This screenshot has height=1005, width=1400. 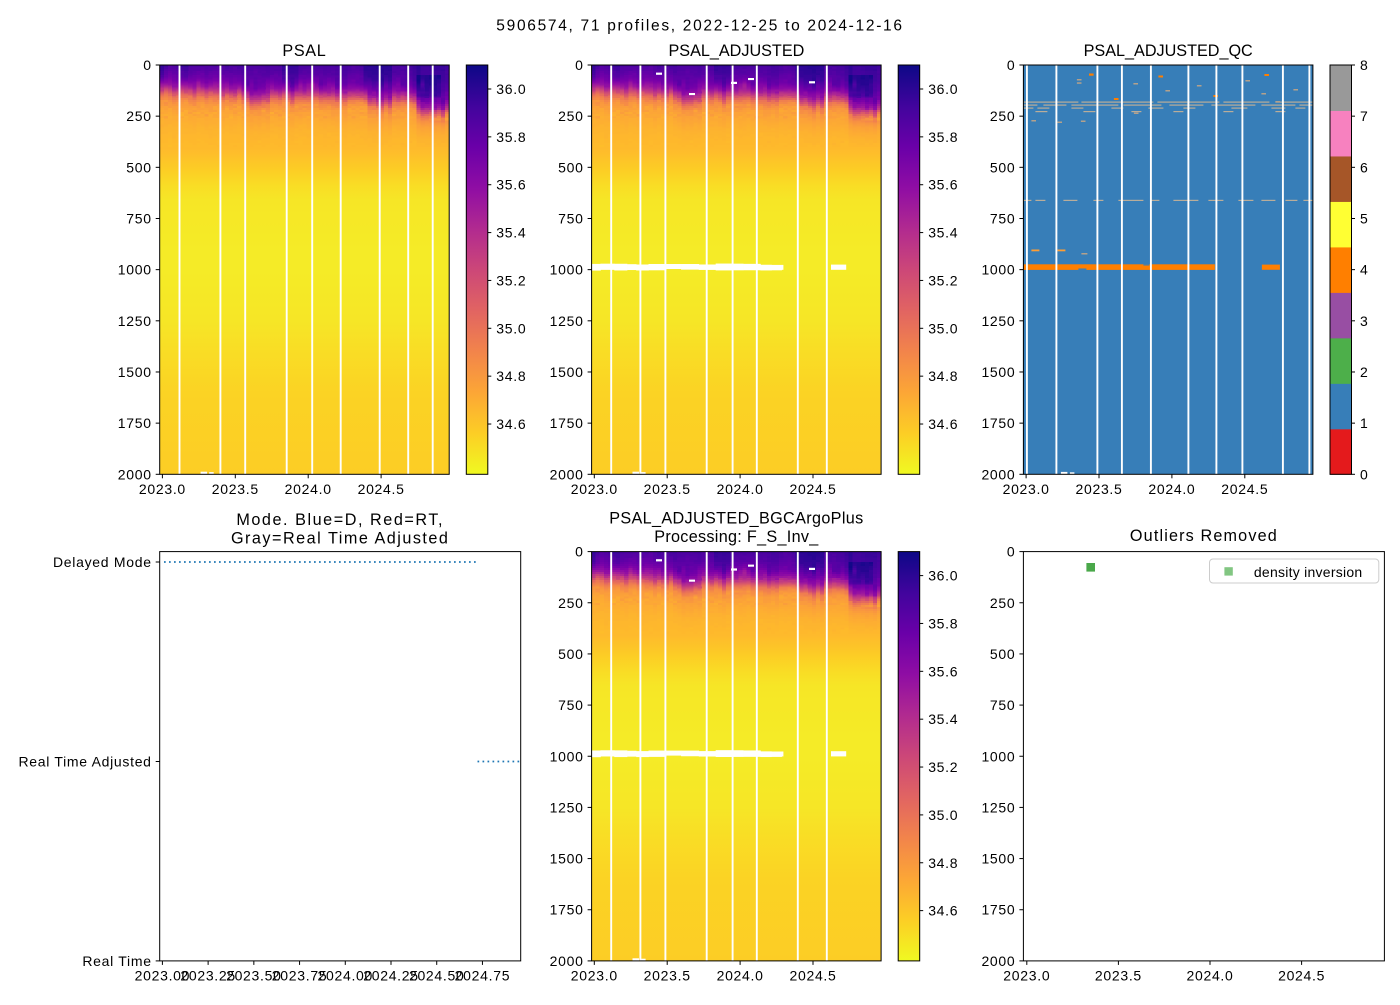 I want to click on svg-text: Outliers Removed, so click(x=1204, y=536).